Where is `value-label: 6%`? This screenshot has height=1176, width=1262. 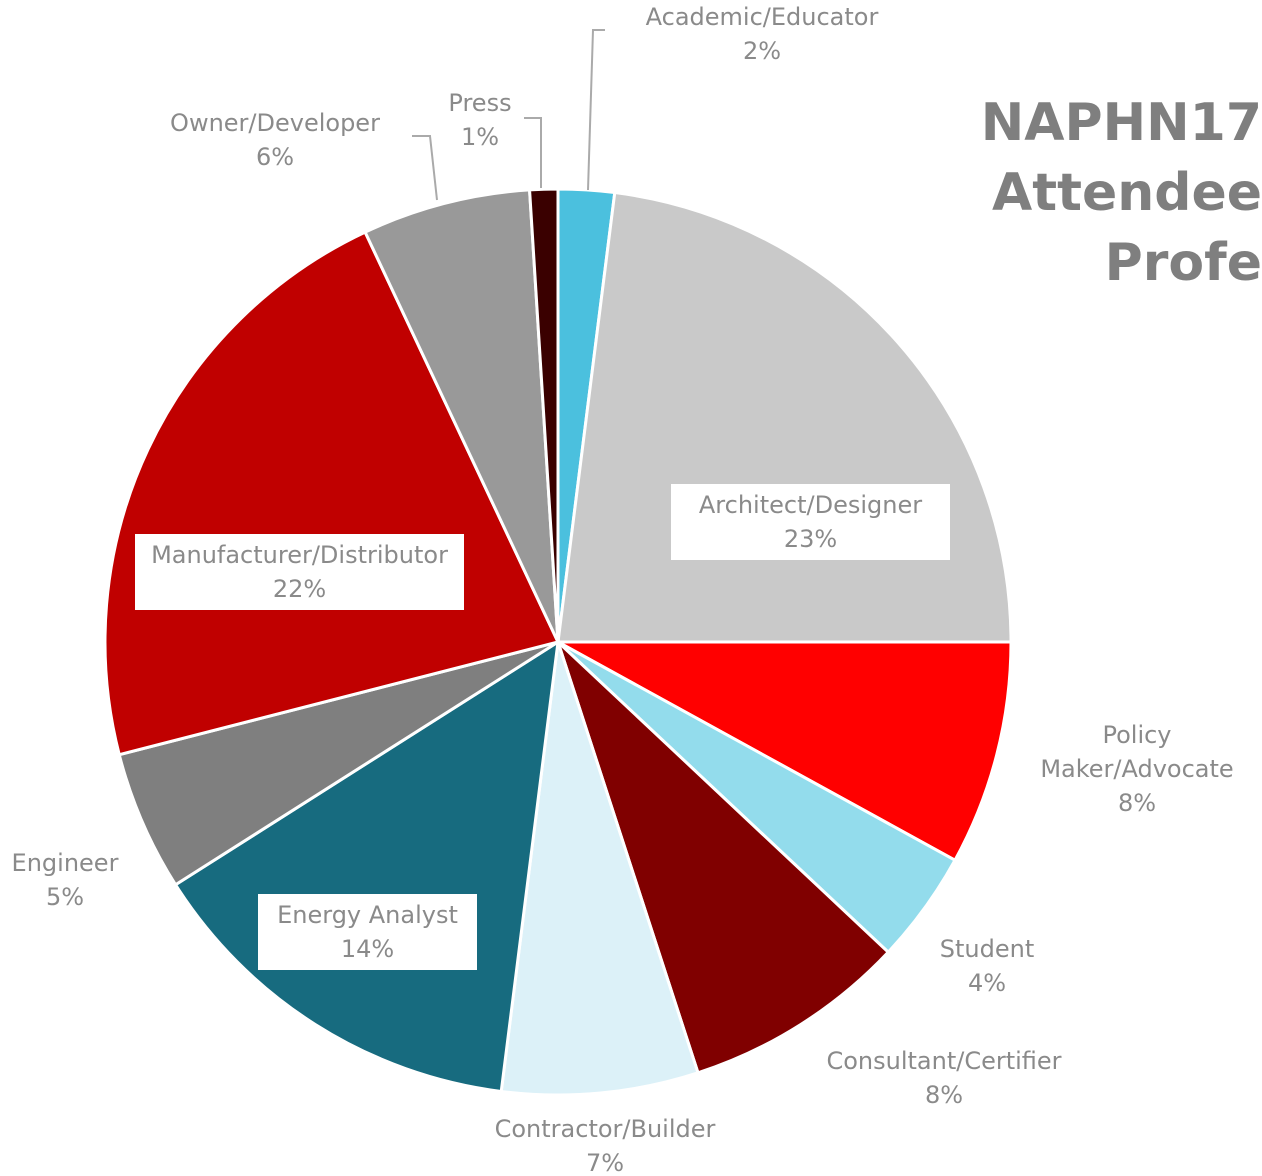
value-label: 6% is located at coordinates (275, 157).